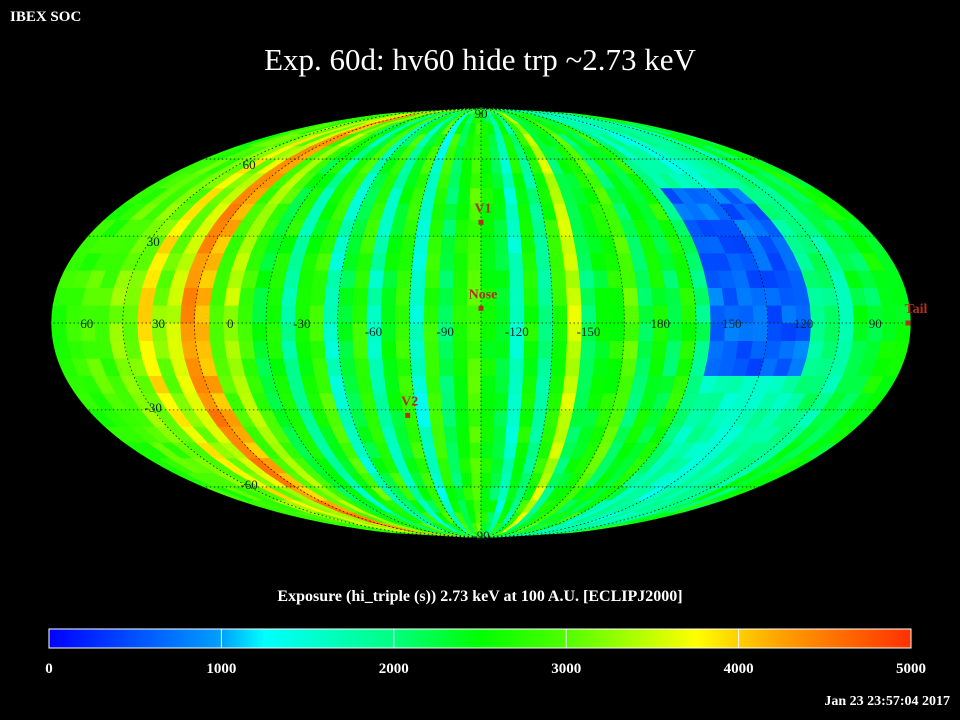 The image size is (960, 720). I want to click on marker-nose, so click(481, 308).